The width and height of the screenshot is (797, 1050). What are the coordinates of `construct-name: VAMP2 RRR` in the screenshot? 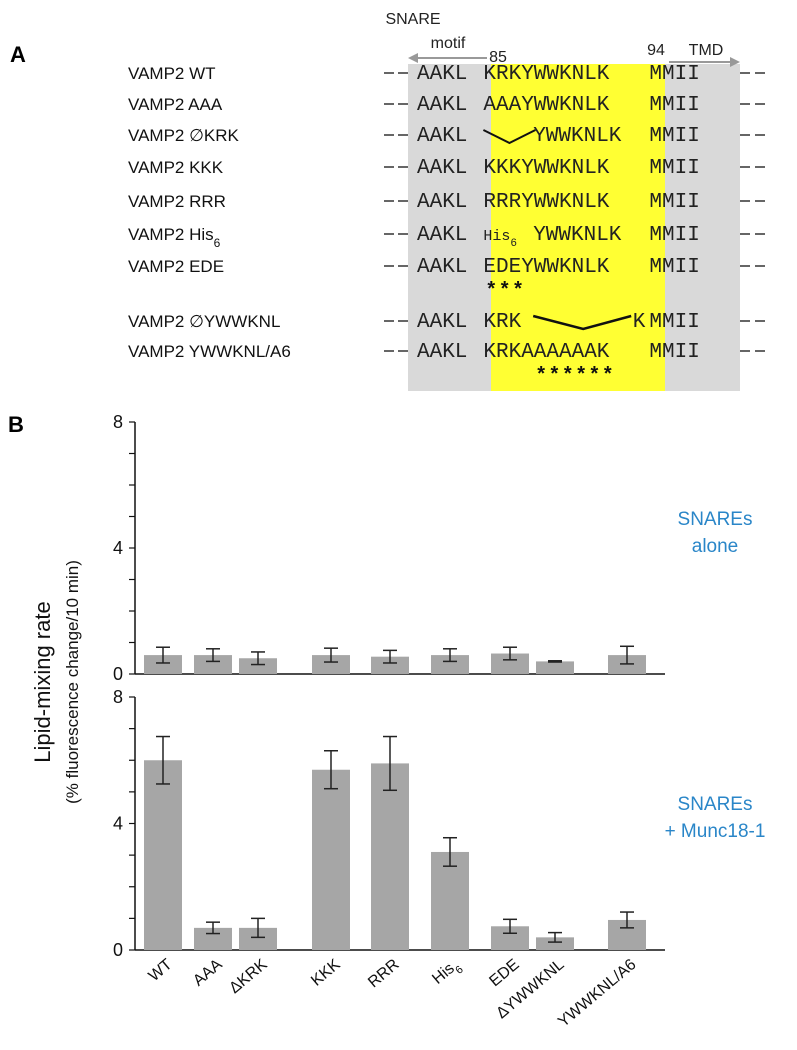 It's located at (177, 201).